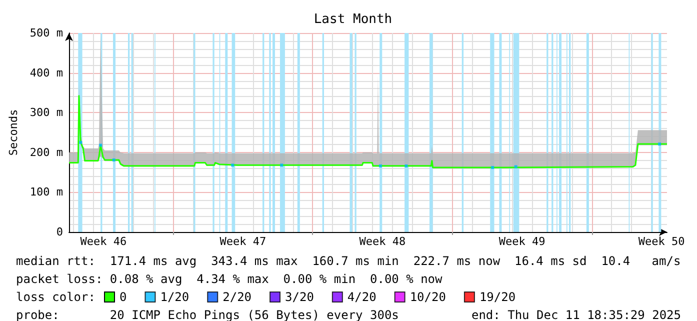 The image size is (697, 321). Describe the element at coordinates (47, 73) in the screenshot. I see `y-tick-label: 400 m` at that location.